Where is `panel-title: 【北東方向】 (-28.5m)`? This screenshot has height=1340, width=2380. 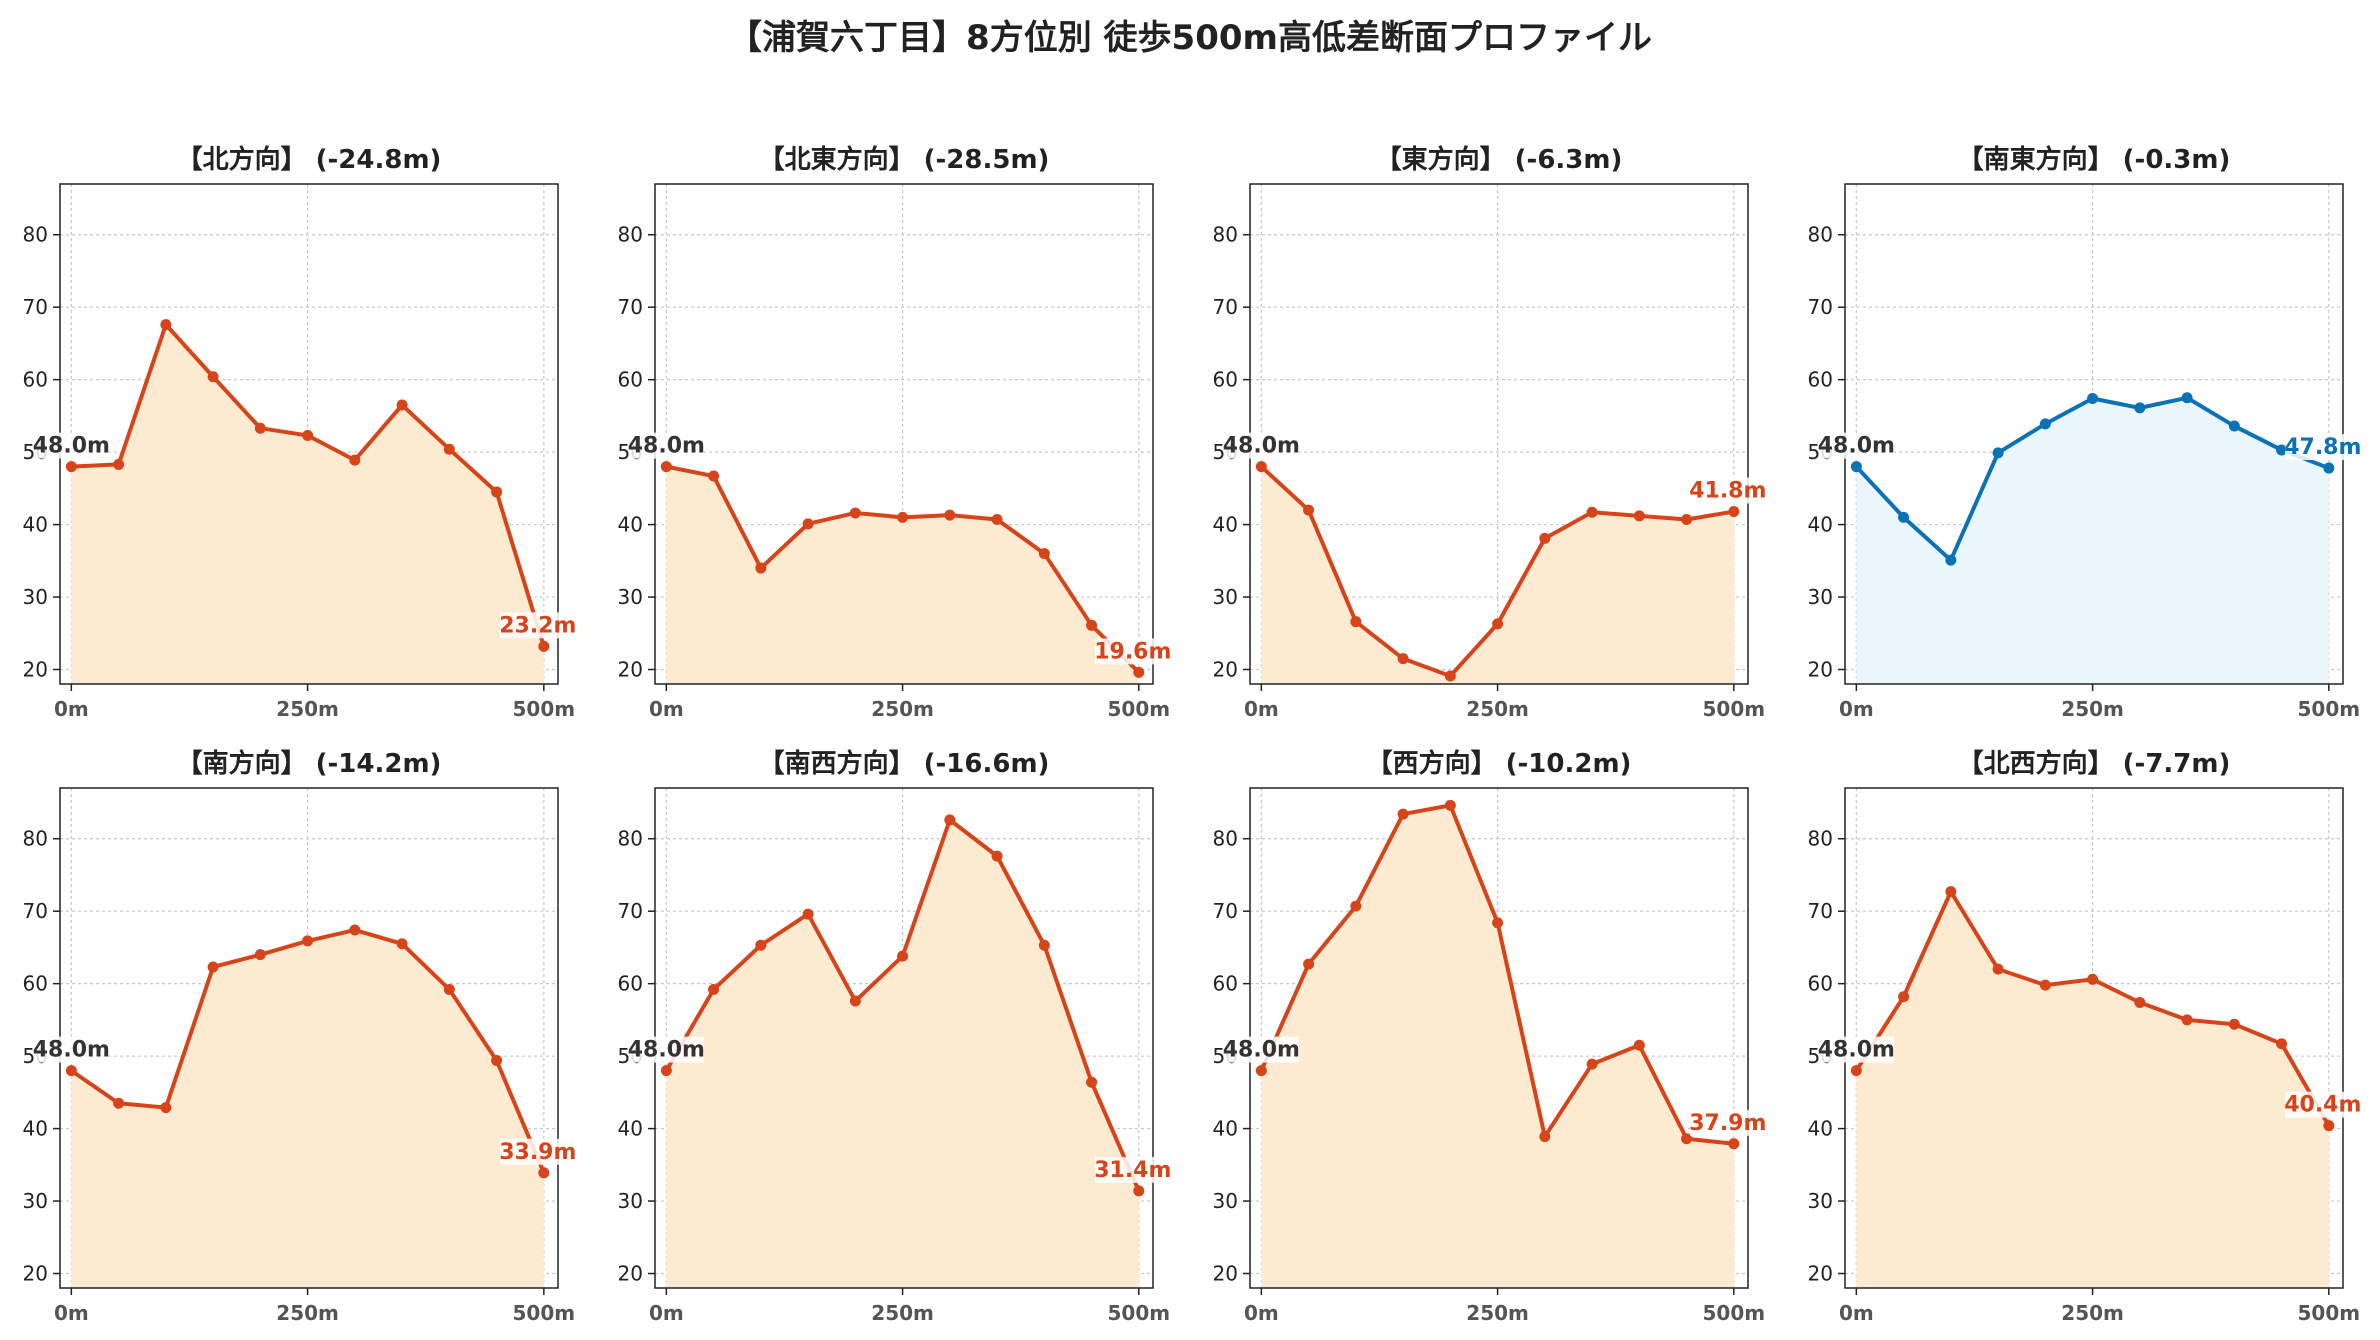 panel-title: 【北東方向】 (-28.5m) is located at coordinates (904, 159).